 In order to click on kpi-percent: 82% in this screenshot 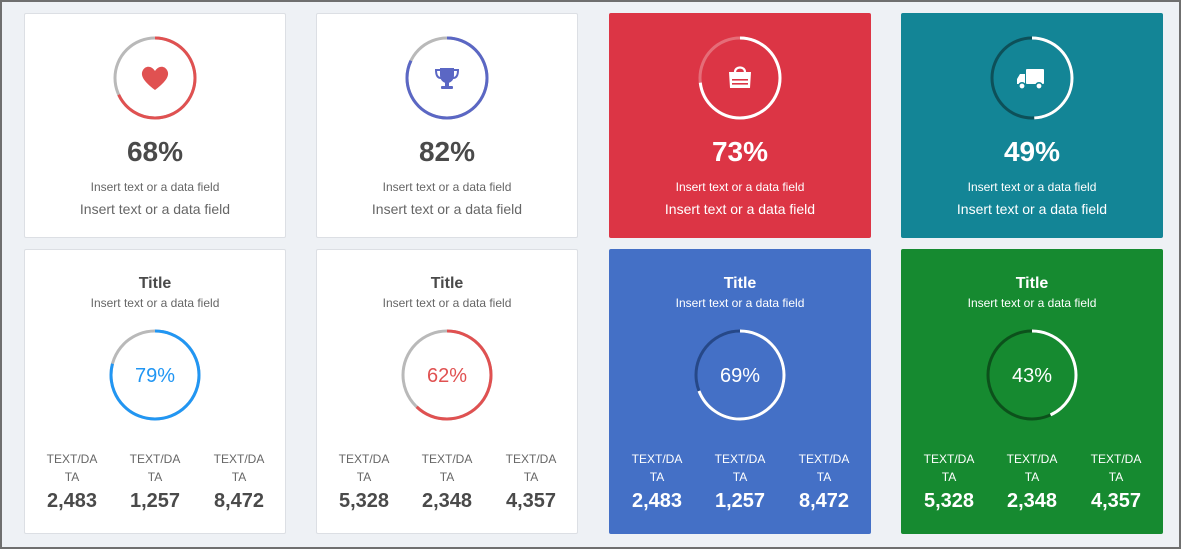, I will do `click(447, 151)`.